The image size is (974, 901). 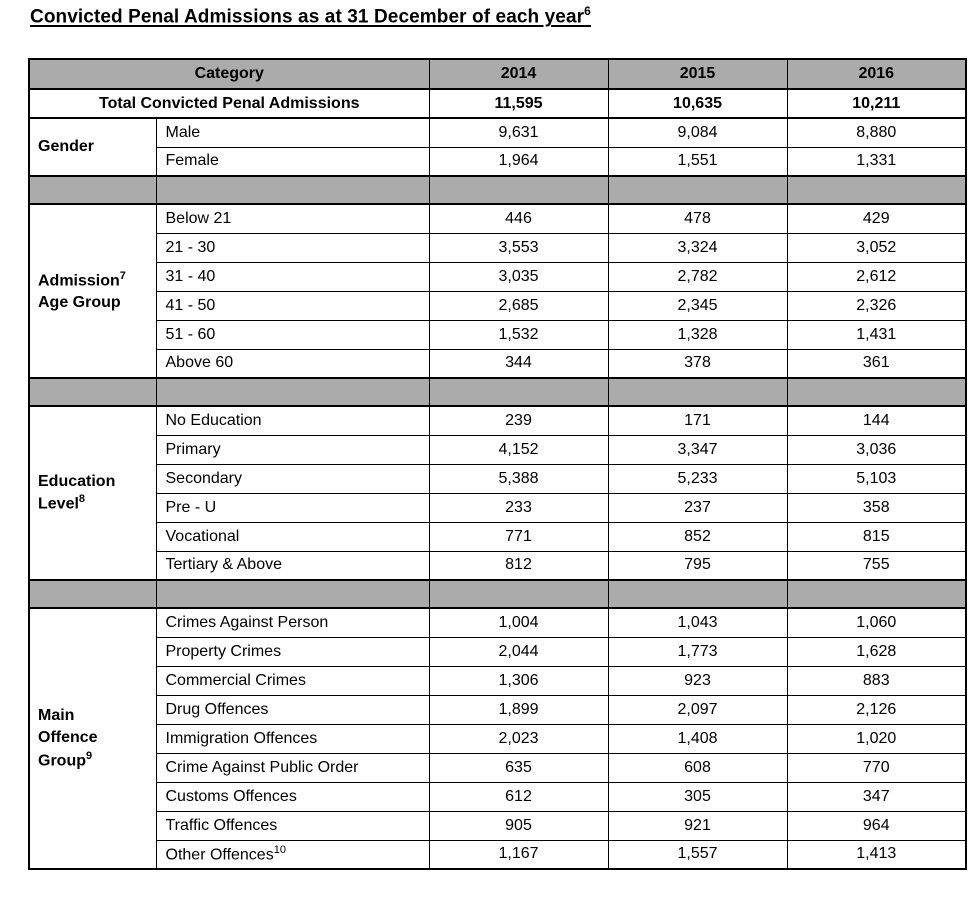 I want to click on row-label: Customs Offences, so click(x=292, y=796).